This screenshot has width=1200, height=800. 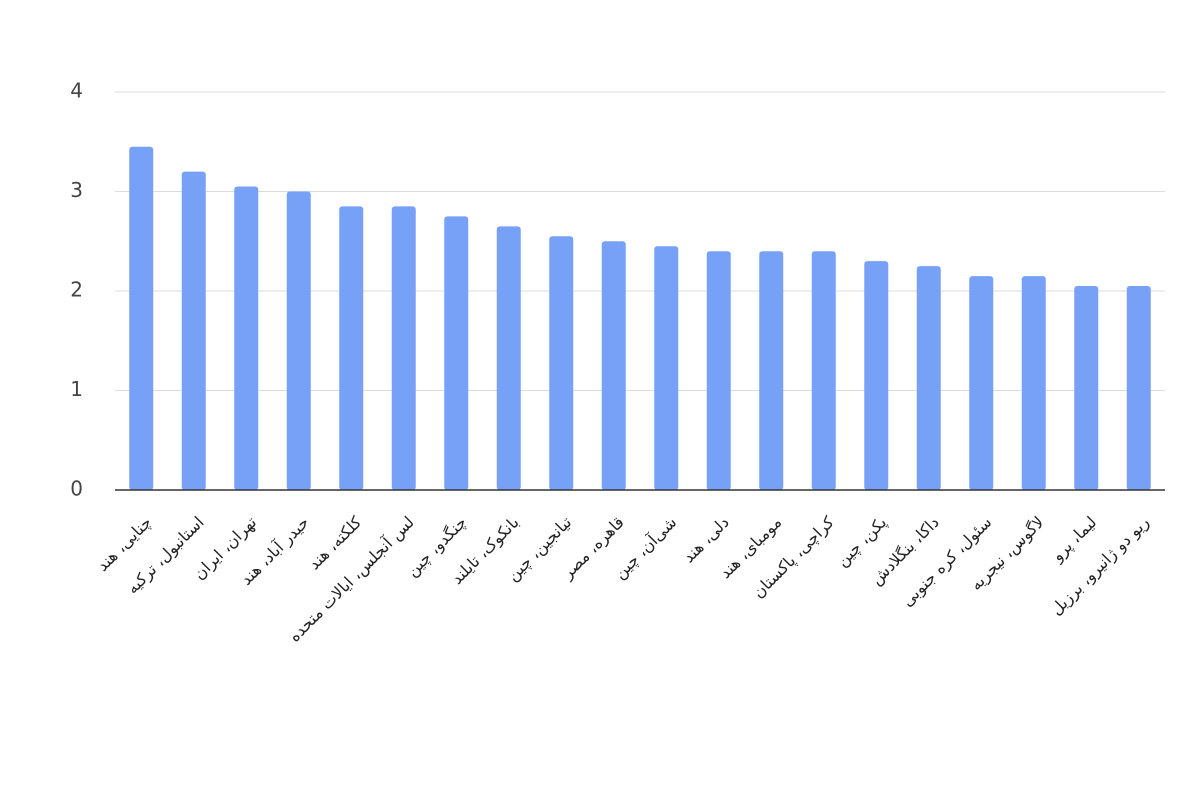 What do you see at coordinates (76, 489) in the screenshot?
I see `y-tick-label: 0` at bounding box center [76, 489].